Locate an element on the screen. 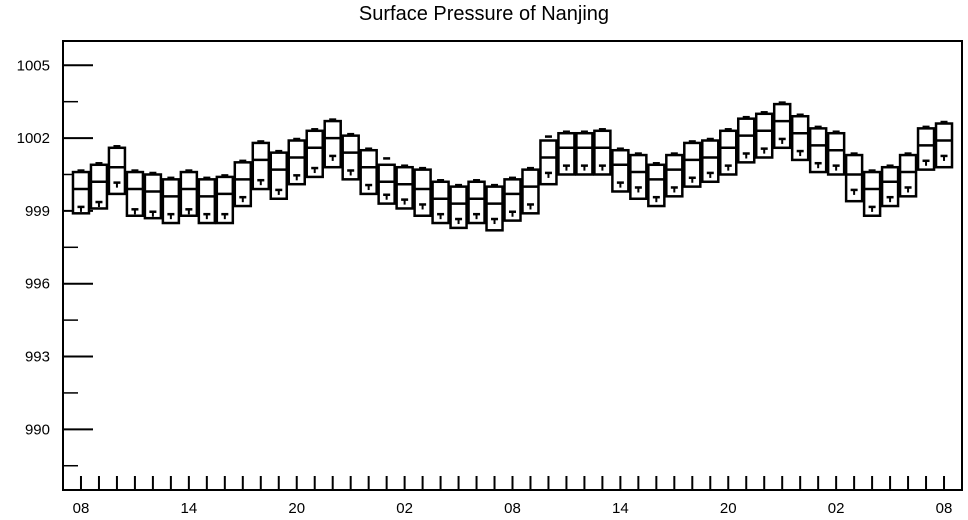 This screenshot has height=520, width=968. y-tick-label: 993 is located at coordinates (37, 357).